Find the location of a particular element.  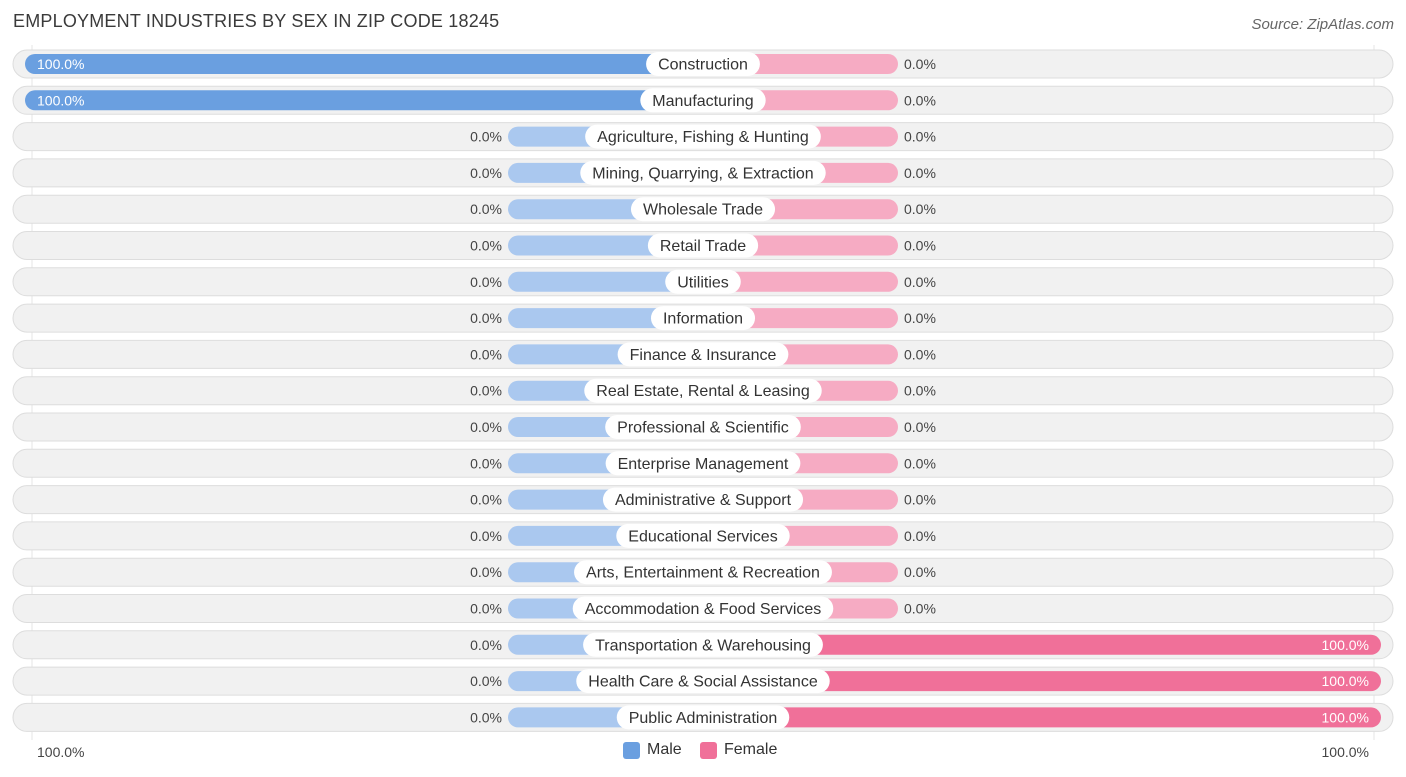

category-label: Real Estate, Rental & Leasing is located at coordinates (702, 391).